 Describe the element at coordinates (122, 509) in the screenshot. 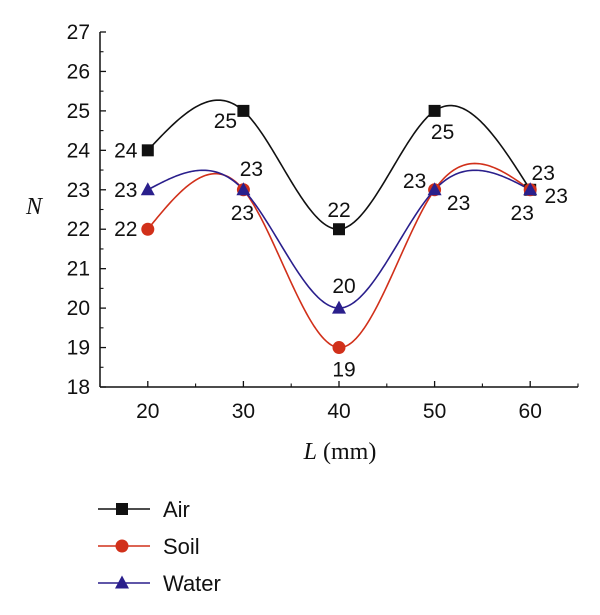

I see `legend-marker-air` at that location.